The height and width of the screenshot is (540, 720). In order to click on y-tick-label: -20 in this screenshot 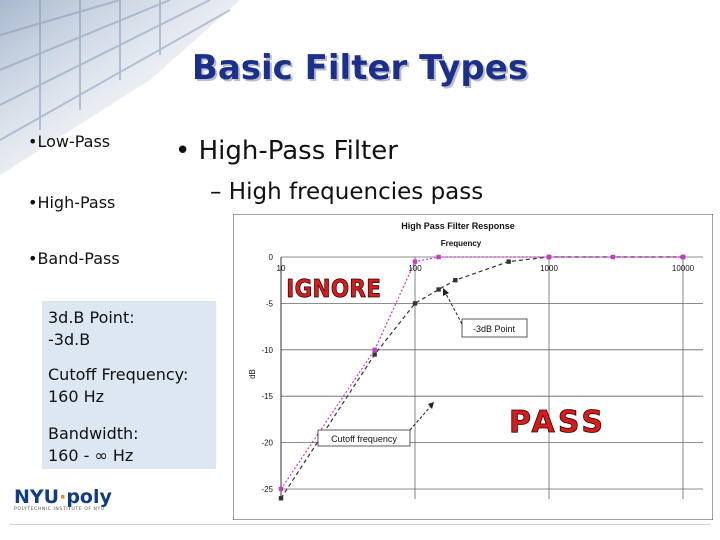, I will do `click(267, 443)`.